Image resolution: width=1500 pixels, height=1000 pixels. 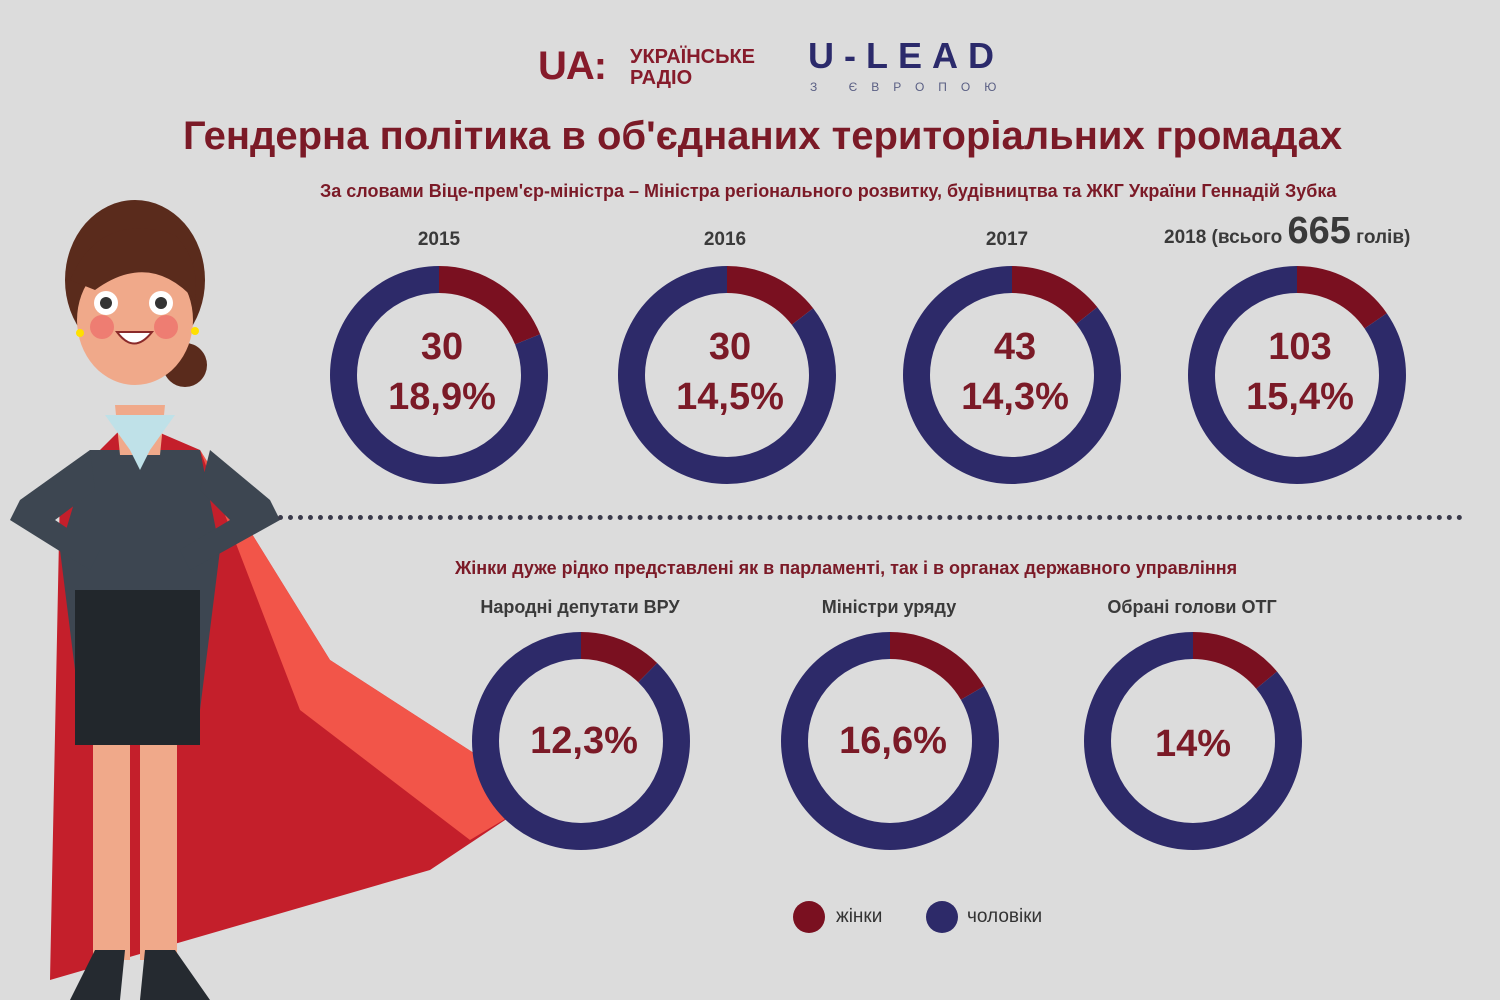 What do you see at coordinates (1319, 231) in the screenshot?
I see `year-2018-total: 665` at bounding box center [1319, 231].